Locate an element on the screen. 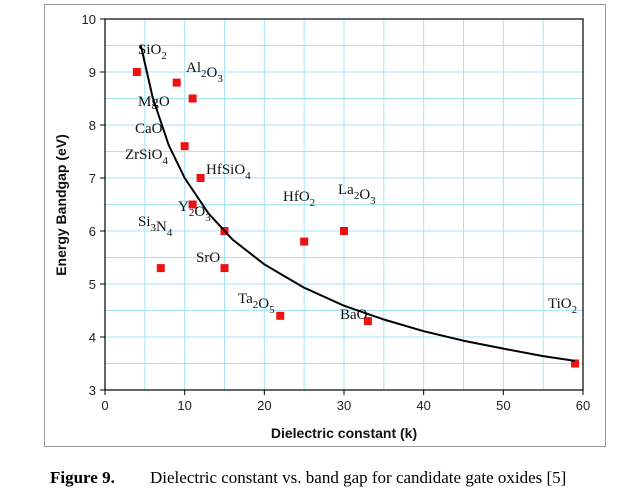 This screenshot has width=624, height=490. x-tick-label: 20 is located at coordinates (264, 405).